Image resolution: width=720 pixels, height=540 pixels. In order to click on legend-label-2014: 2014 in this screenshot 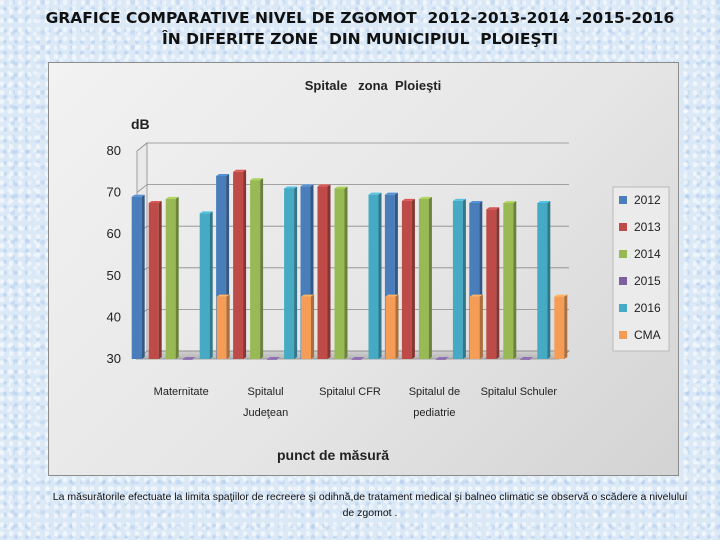, I will do `click(647, 254)`.